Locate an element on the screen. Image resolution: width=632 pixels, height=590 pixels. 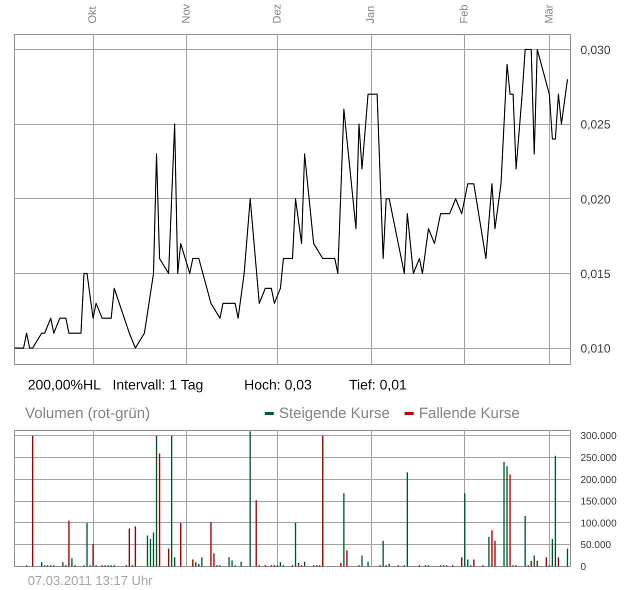
chart-title: Volumen (rot-grün) is located at coordinates (87, 413).